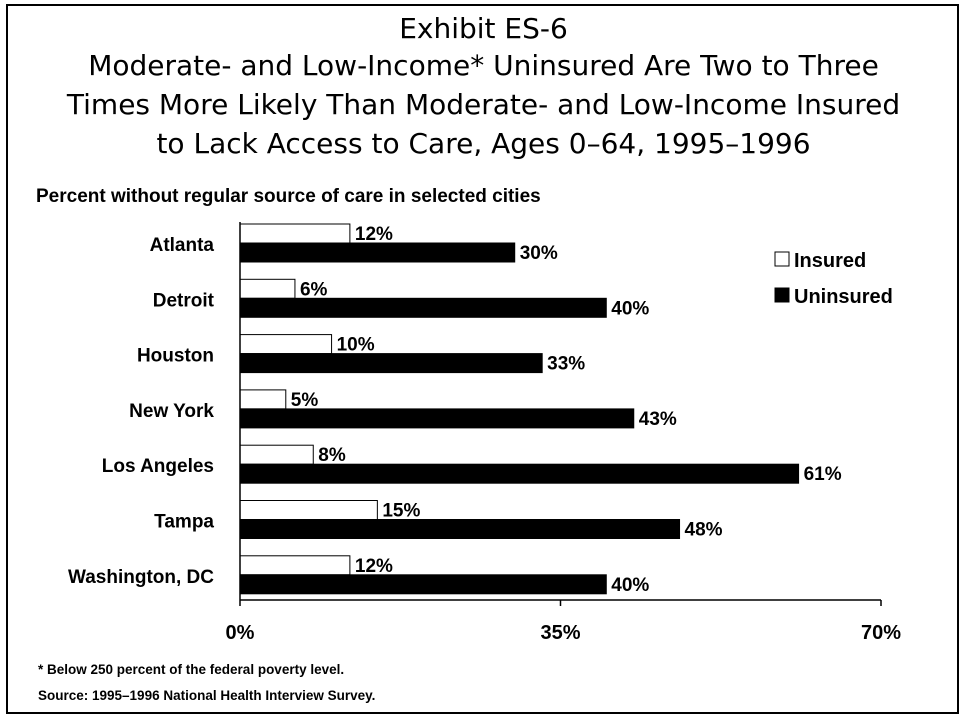  I want to click on category-label-washington-dc: Washington, DC, so click(141, 577).